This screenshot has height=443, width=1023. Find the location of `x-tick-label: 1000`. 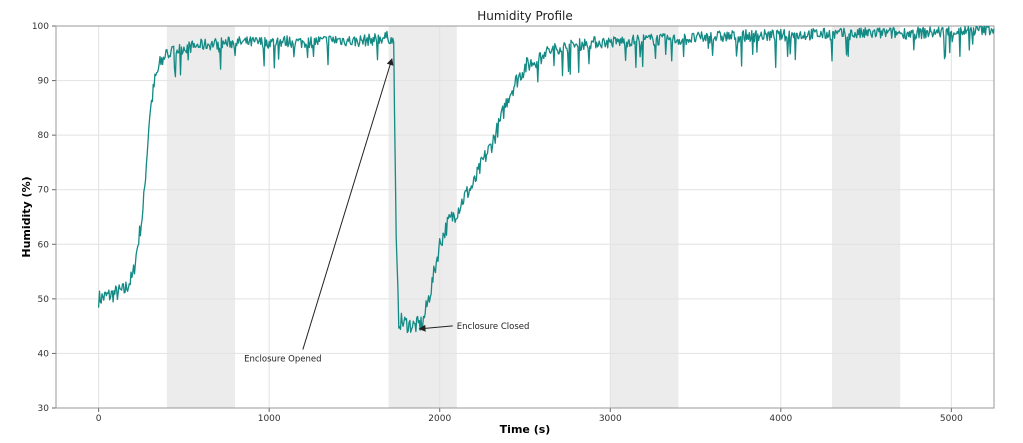

x-tick-label: 1000 is located at coordinates (269, 419).